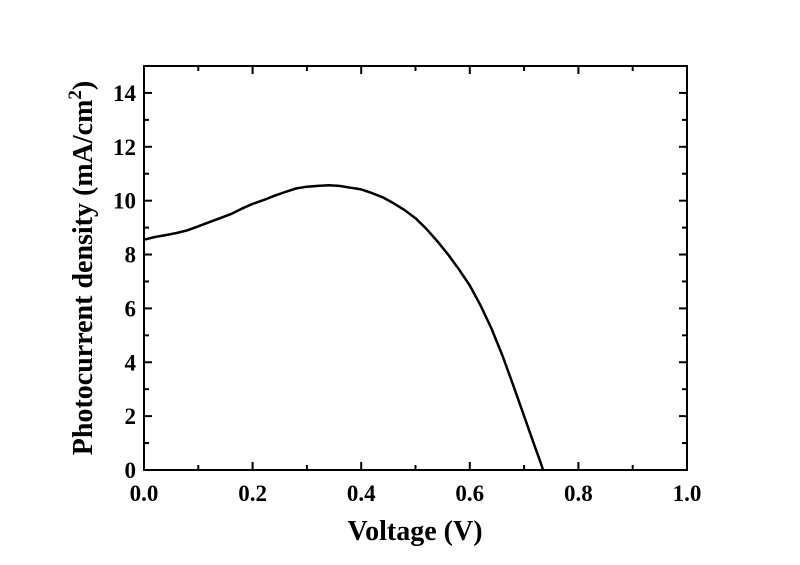  What do you see at coordinates (469, 493) in the screenshot?
I see `x-tick-label: 0.6` at bounding box center [469, 493].